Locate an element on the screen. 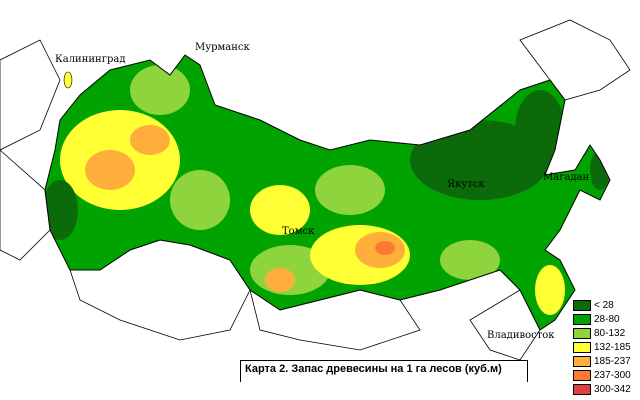 Image resolution: width=640 pixels, height=400 pixels. legend-label: 80-132 is located at coordinates (610, 333).